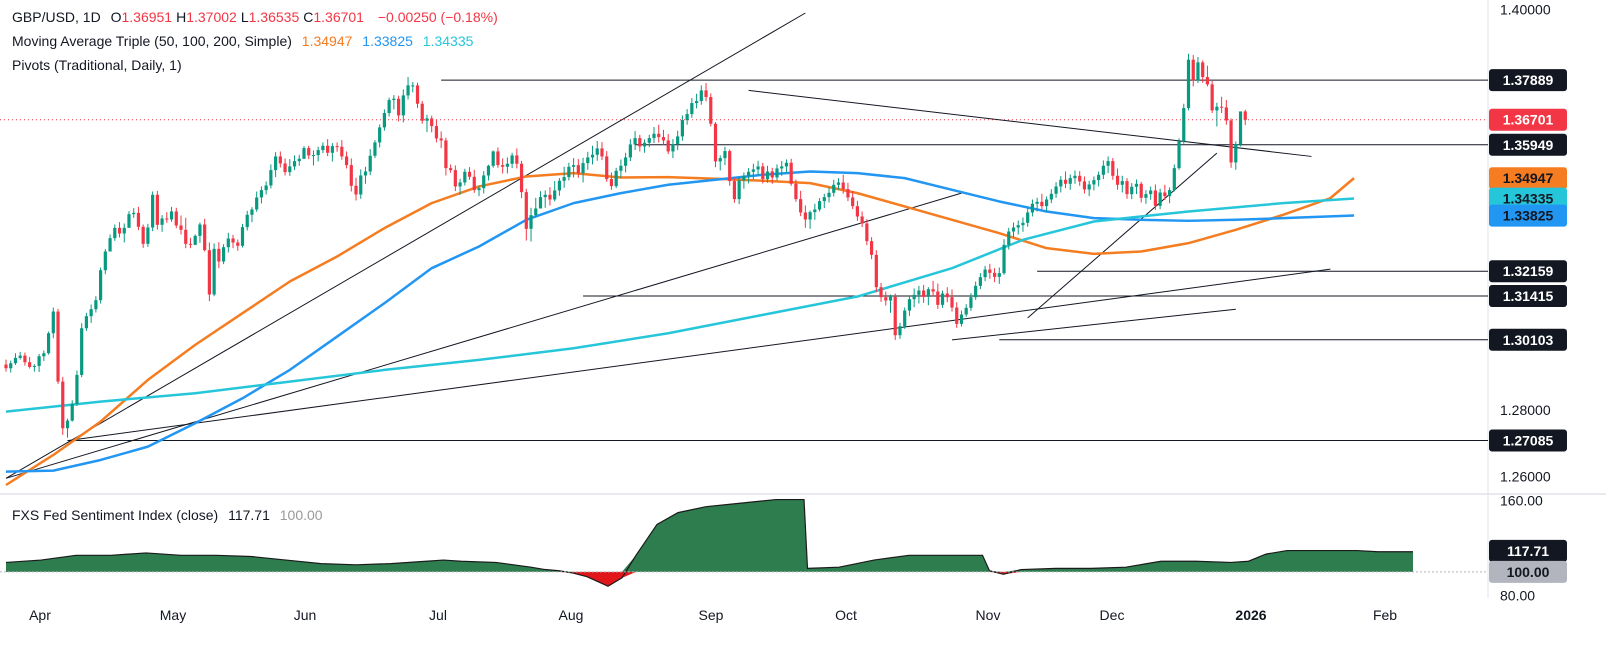 Image resolution: width=1606 pixels, height=649 pixels. I want to click on pivot-tag-bg, so click(1528, 440).